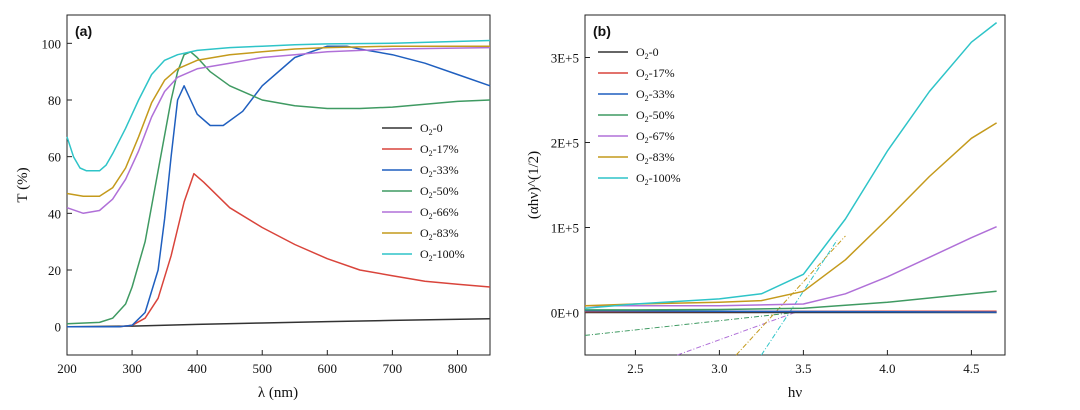 This screenshot has width=1080, height=410. I want to click on x-tick-label: 3.5, so click(803, 368).